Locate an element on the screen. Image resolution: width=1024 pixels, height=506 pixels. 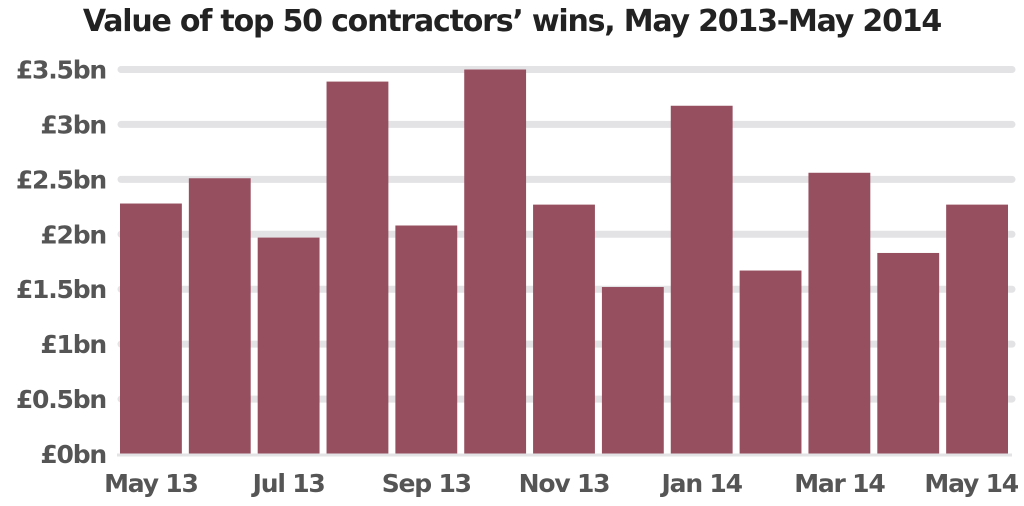
y-tick-label: £2bn is located at coordinates (73, 234).